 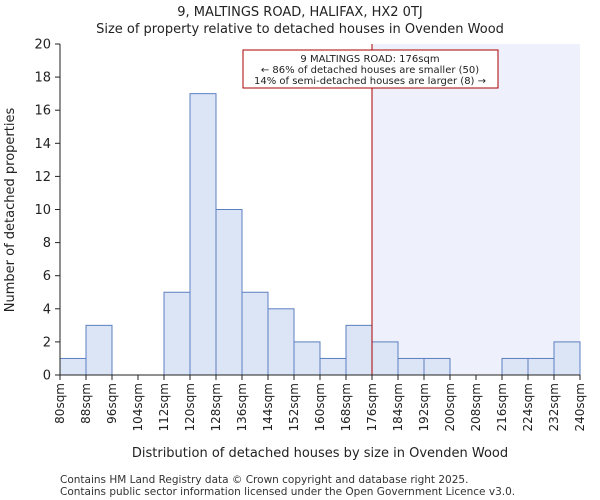 What do you see at coordinates (502, 407) in the screenshot?
I see `x-tick-label: 216sqm` at bounding box center [502, 407].